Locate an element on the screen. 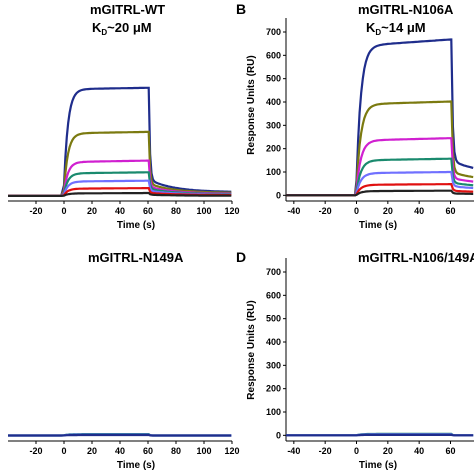  panel-b-title: mGITRL-N106A is located at coordinates (406, 9).